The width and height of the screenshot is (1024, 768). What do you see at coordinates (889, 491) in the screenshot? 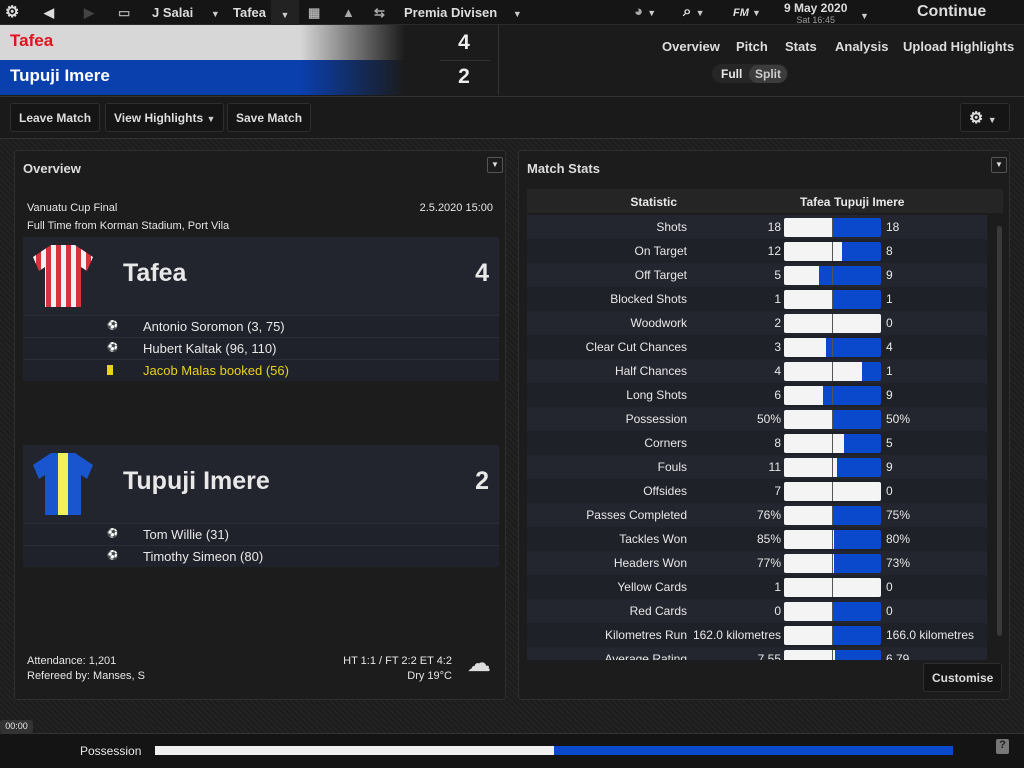
I see `stat-away-value: 0` at bounding box center [889, 491].